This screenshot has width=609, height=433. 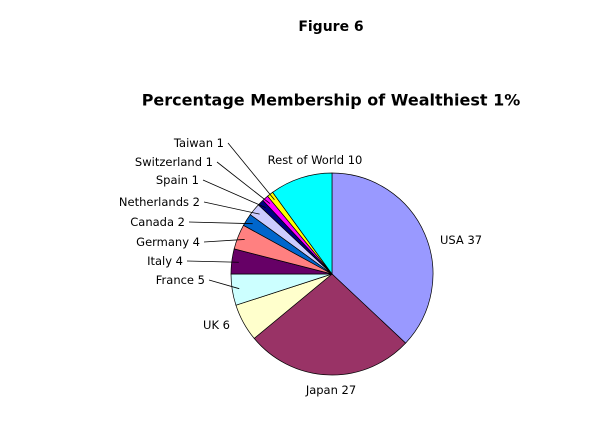 I want to click on slice-value: 10, so click(x=355, y=160).